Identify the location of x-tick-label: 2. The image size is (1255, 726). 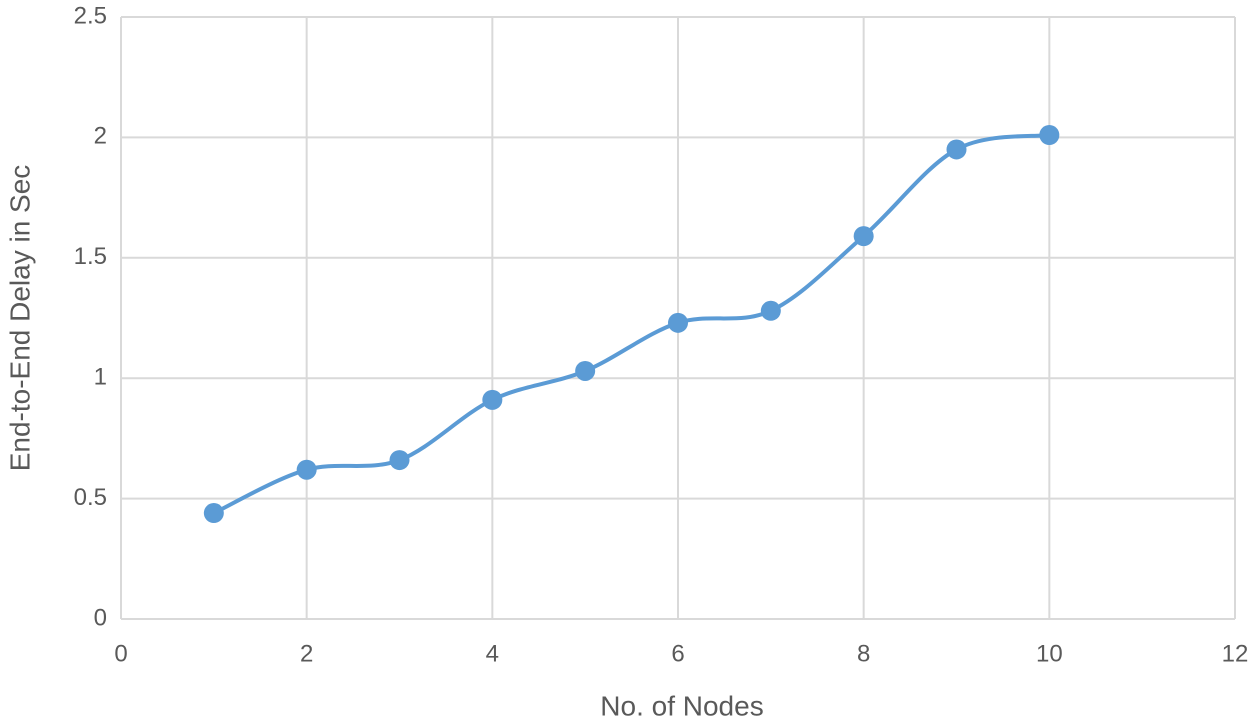
(306, 653).